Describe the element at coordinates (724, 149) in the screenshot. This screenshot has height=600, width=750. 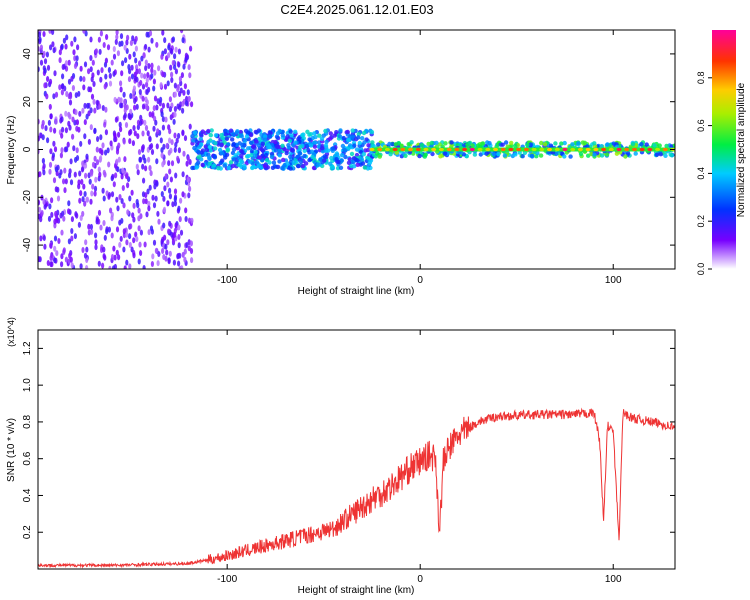
I see `colorbar-gradient` at that location.